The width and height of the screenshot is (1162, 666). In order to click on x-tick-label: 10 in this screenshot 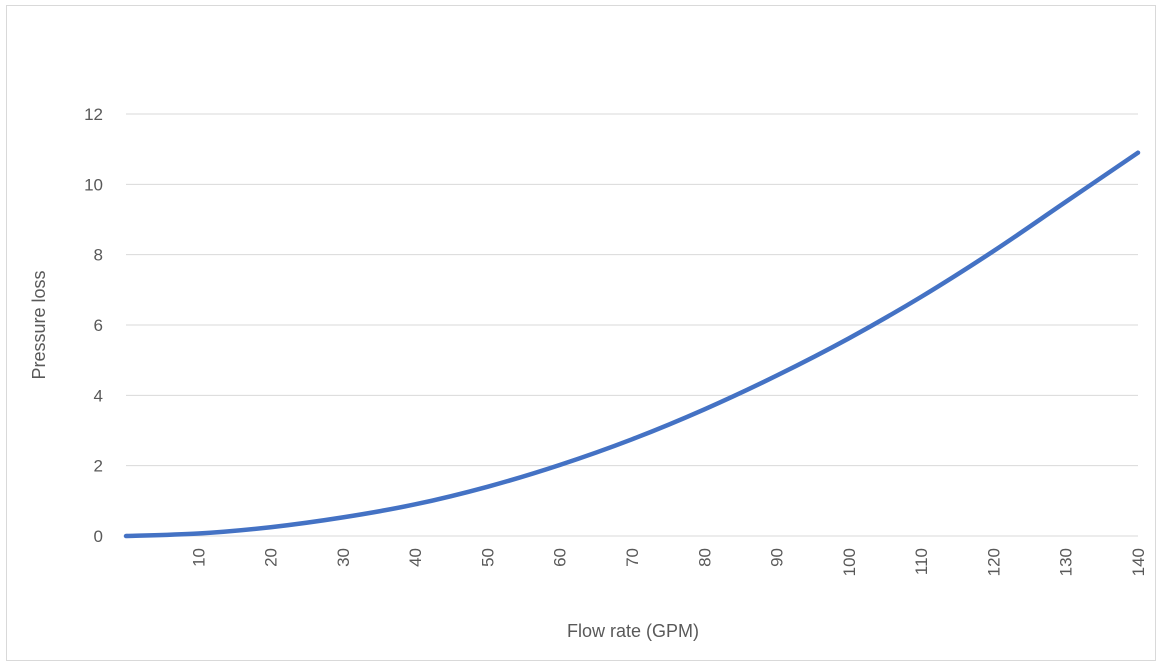, I will do `click(198, 557)`.